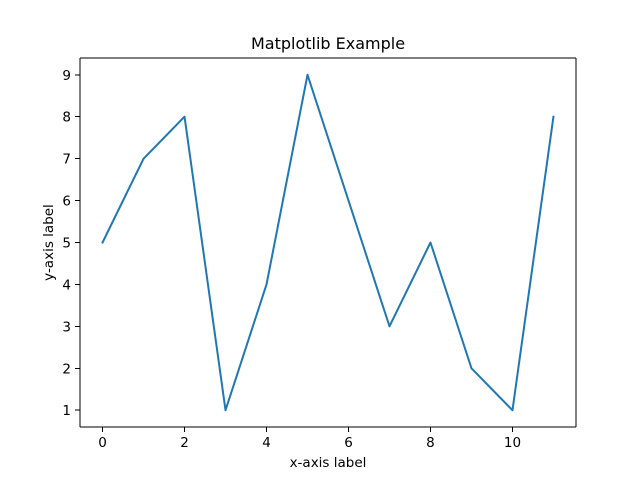 This screenshot has height=480, width=640. What do you see at coordinates (66, 76) in the screenshot?
I see `y-tick-label: 9` at bounding box center [66, 76].